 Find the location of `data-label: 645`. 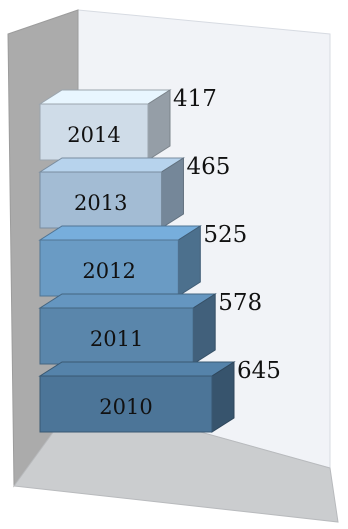

data-label: 645 is located at coordinates (259, 371).